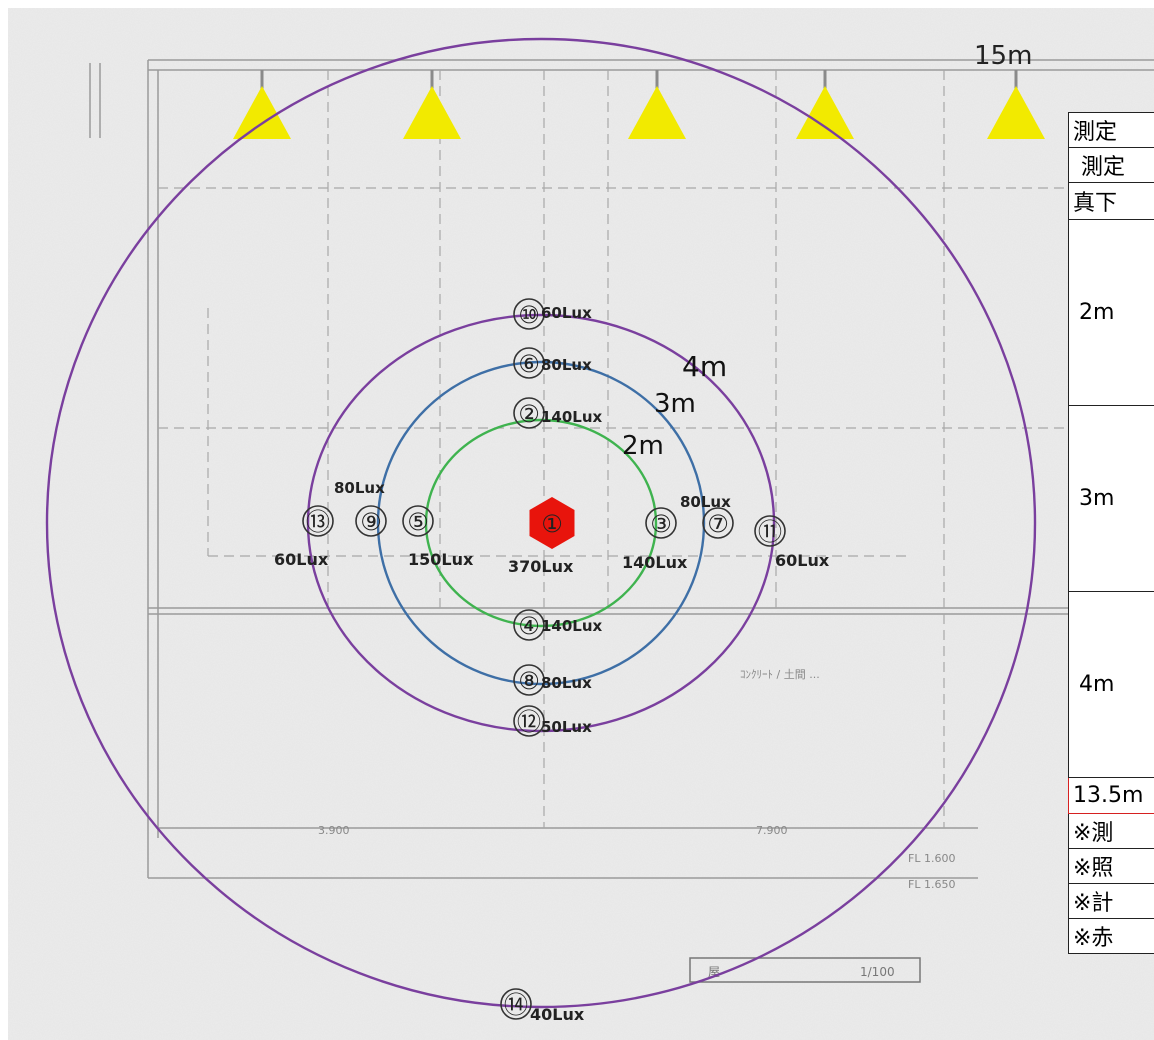 This screenshot has width=1154, height=1040. Describe the element at coordinates (1111, 831) in the screenshot. I see `table-cell: ※測` at that location.